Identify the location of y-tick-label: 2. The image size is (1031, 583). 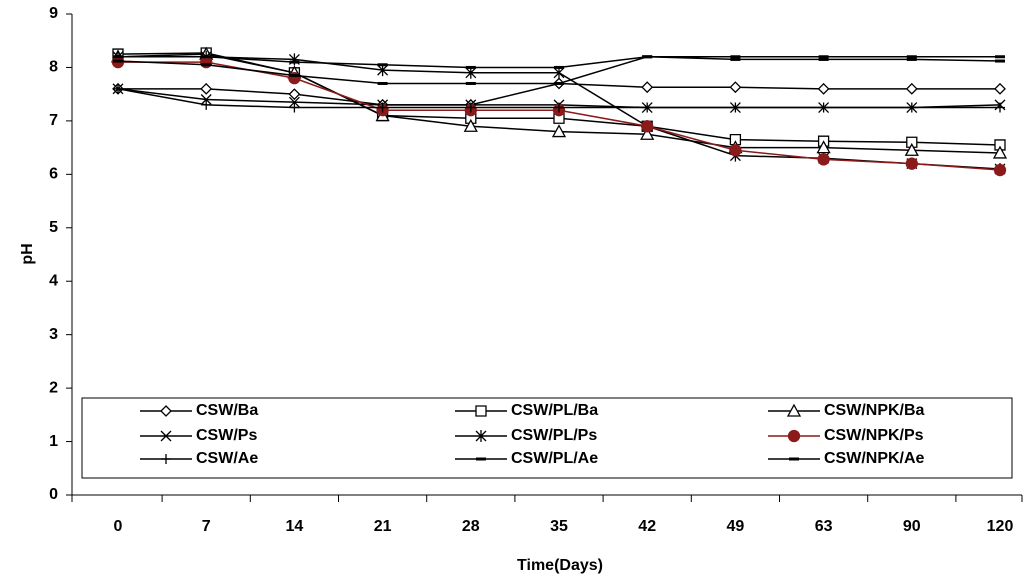
(53, 387).